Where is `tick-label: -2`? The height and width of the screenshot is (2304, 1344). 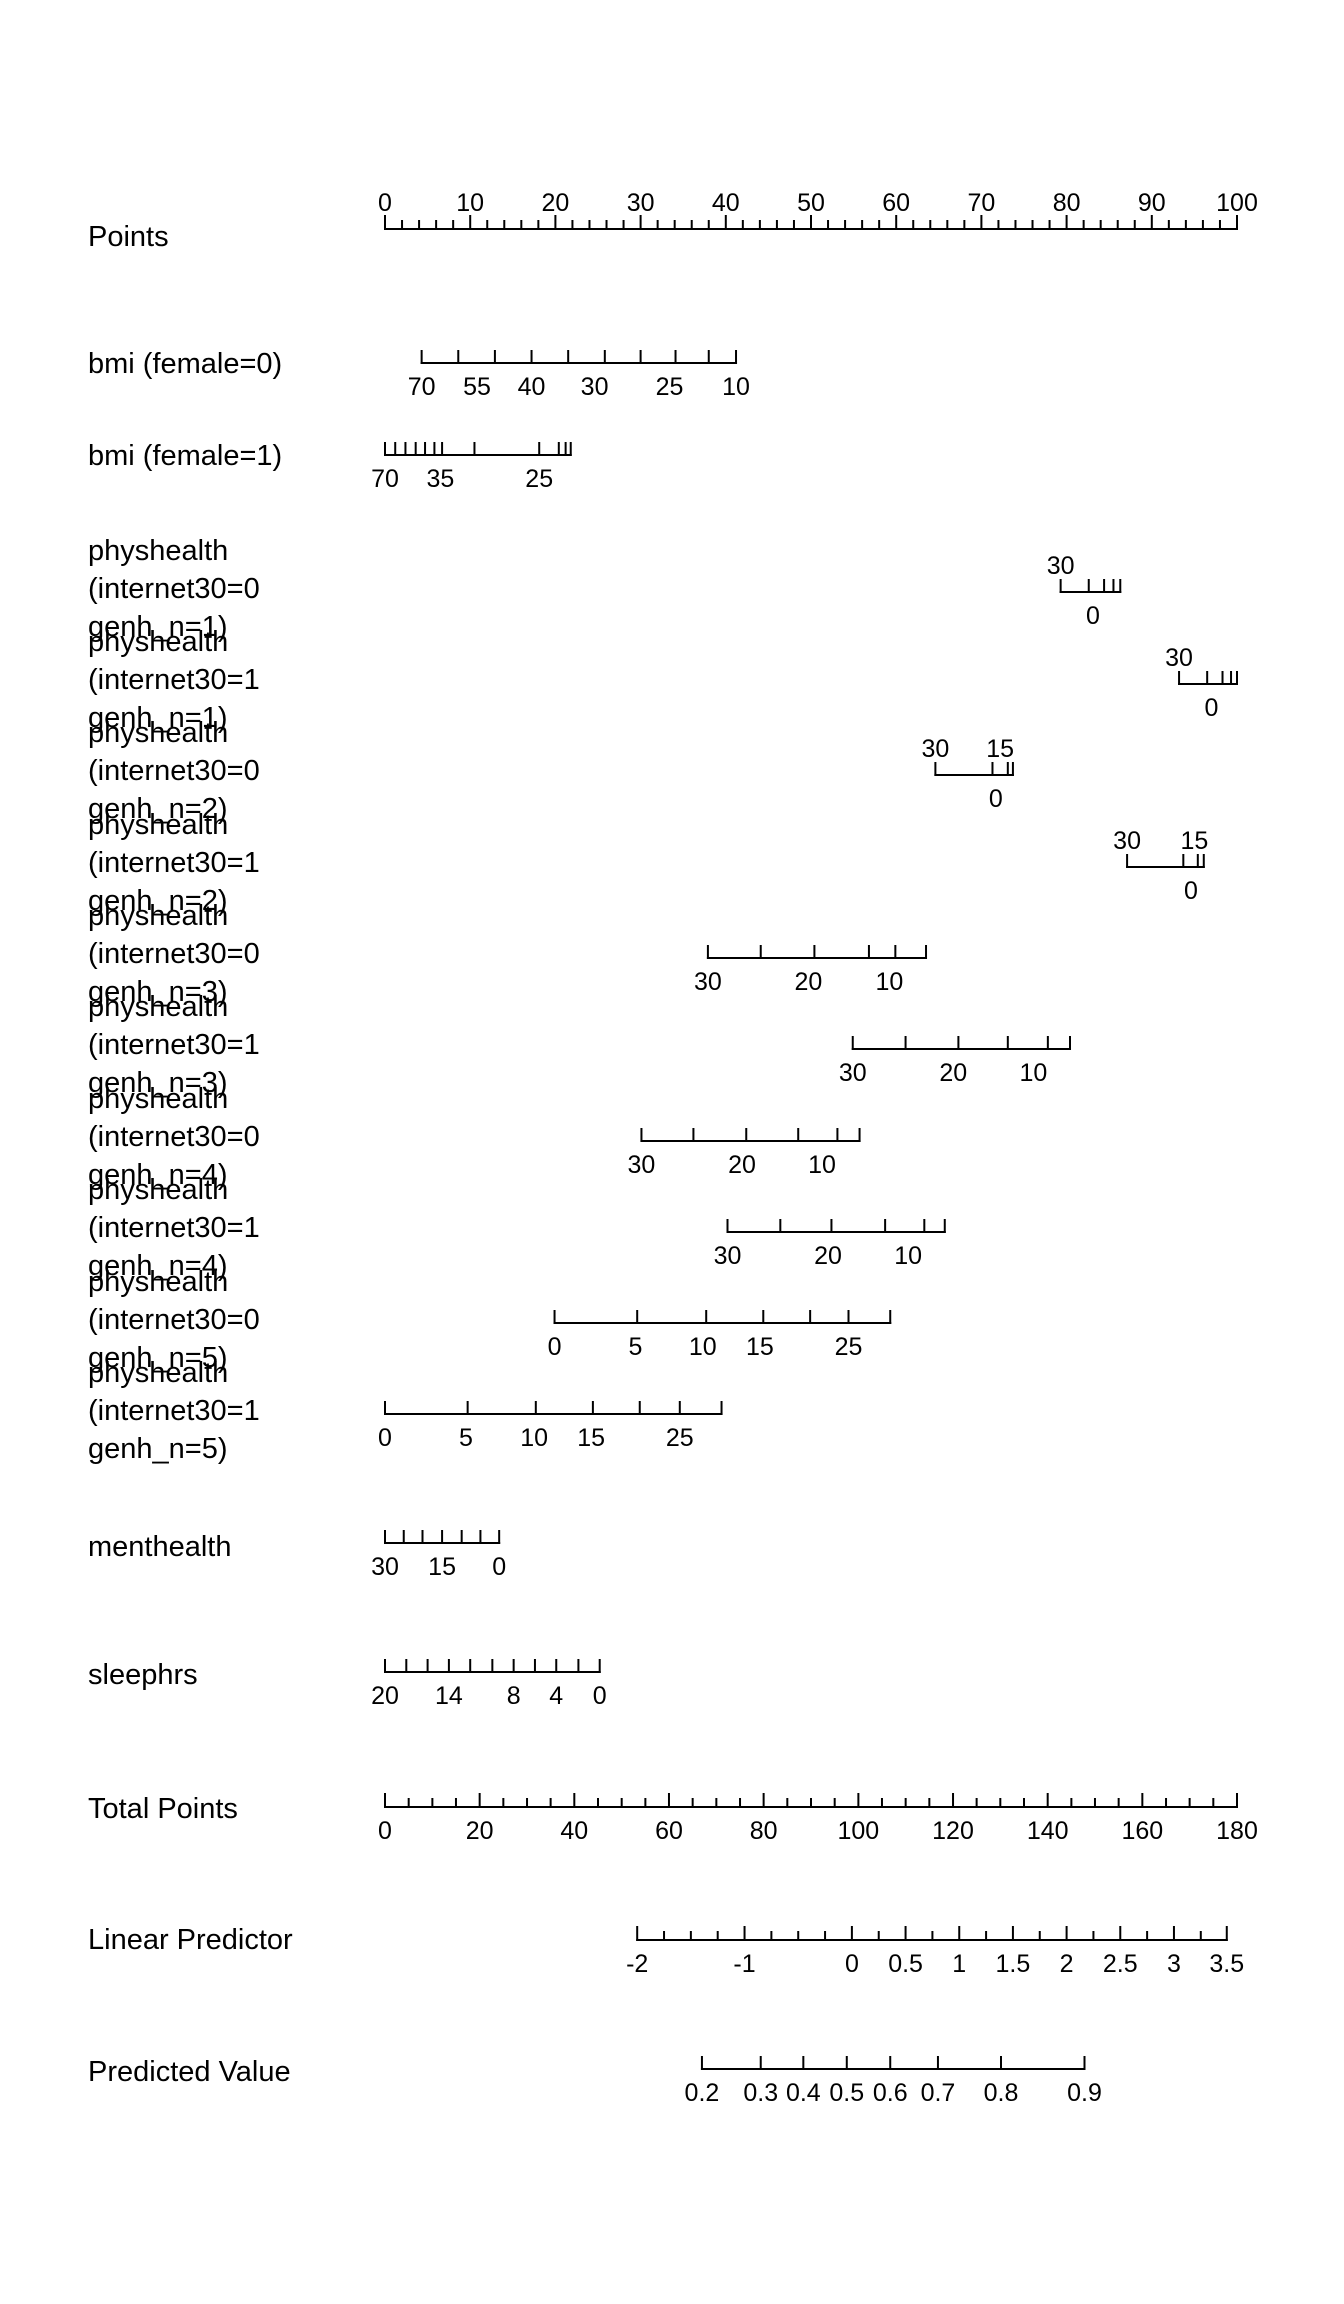 tick-label: -2 is located at coordinates (637, 1964).